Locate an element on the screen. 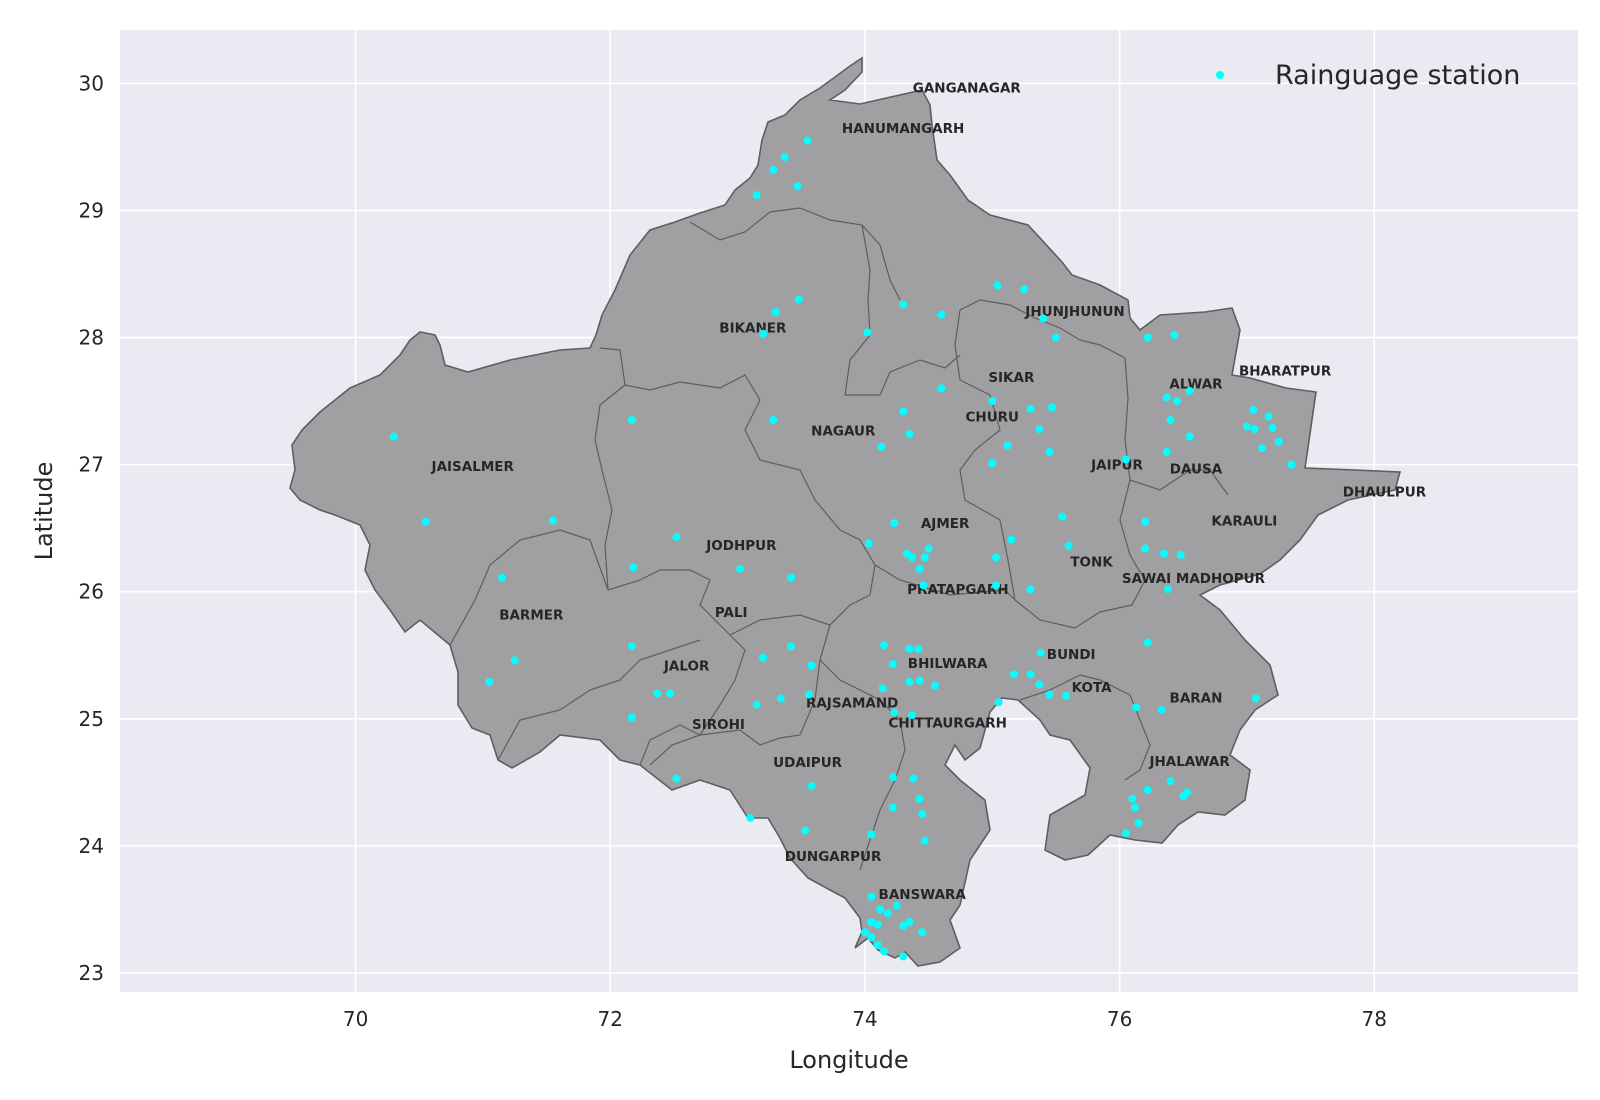 The image size is (1600, 1100). legend-label: Rainguage station is located at coordinates (1397, 75).